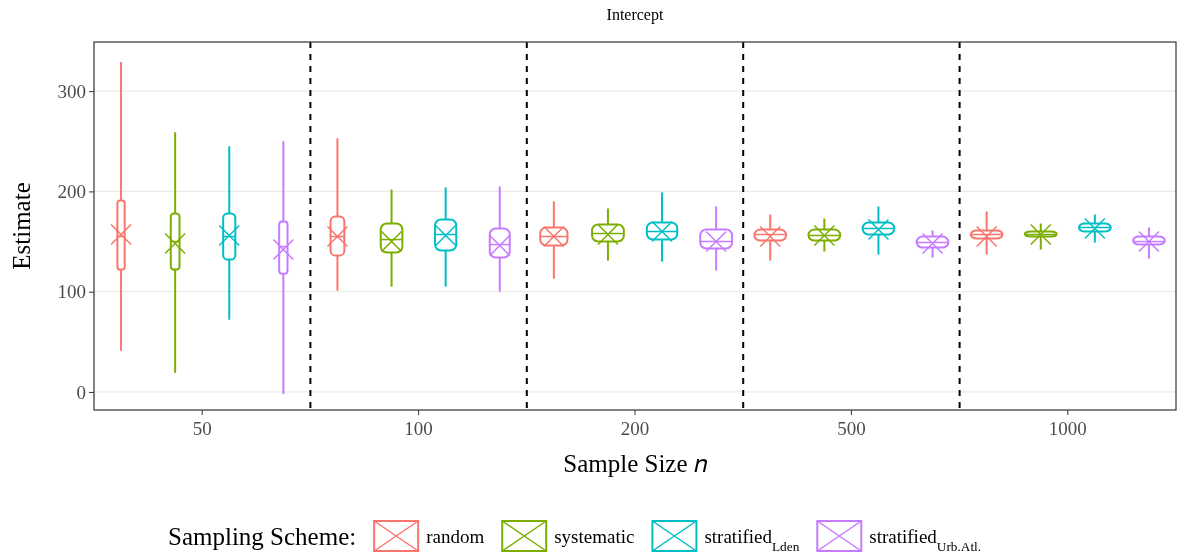 The image size is (1190, 559). I want to click on x-tick-label: 500, so click(851, 429).